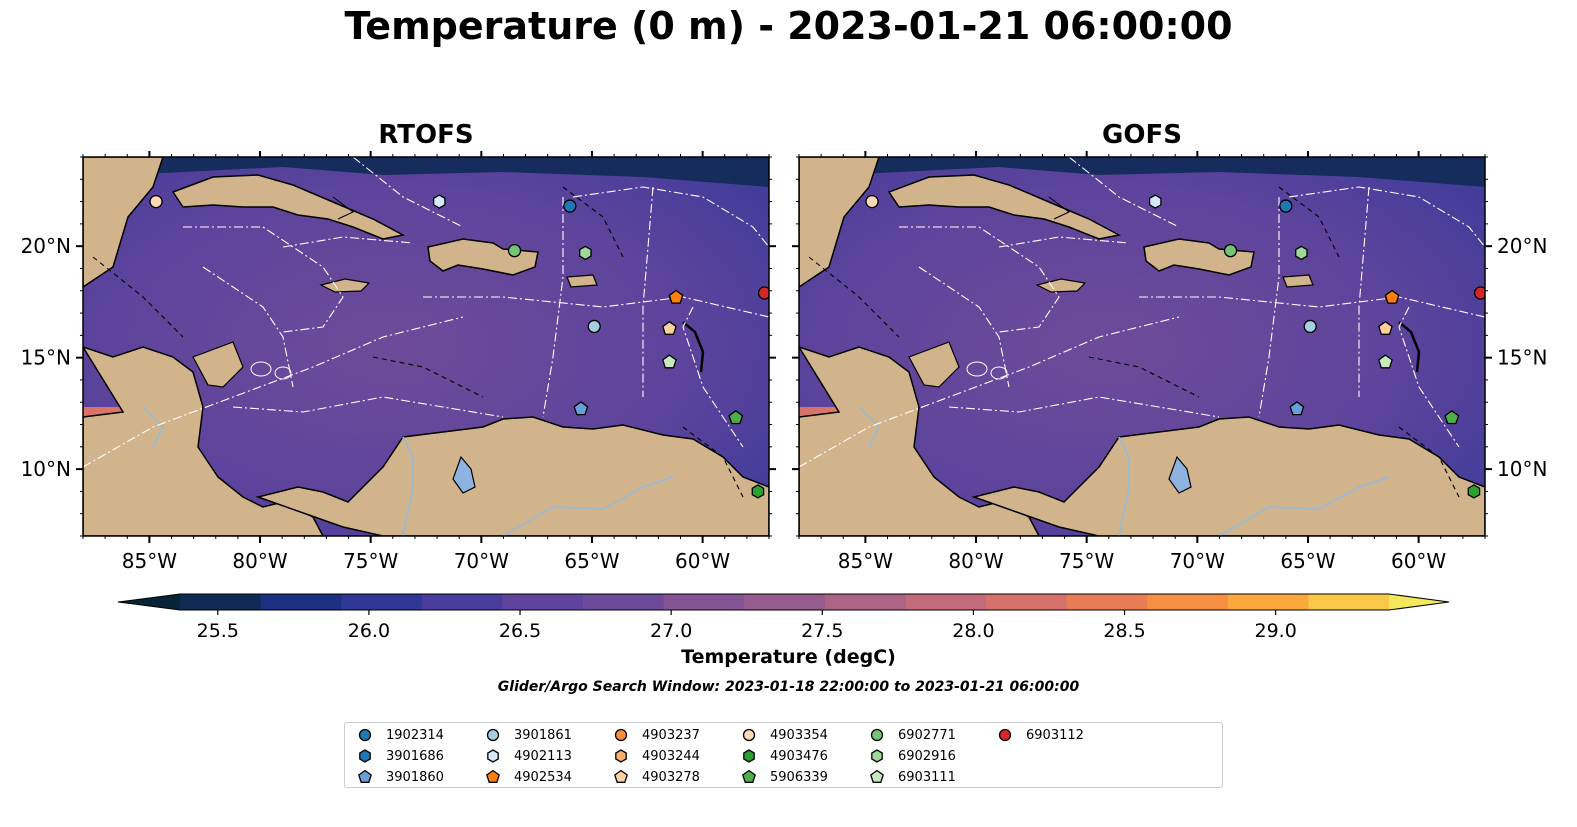 This screenshot has height=827, width=1577. I want to click on legend-item-4902534: 4902534, so click(528, 777).